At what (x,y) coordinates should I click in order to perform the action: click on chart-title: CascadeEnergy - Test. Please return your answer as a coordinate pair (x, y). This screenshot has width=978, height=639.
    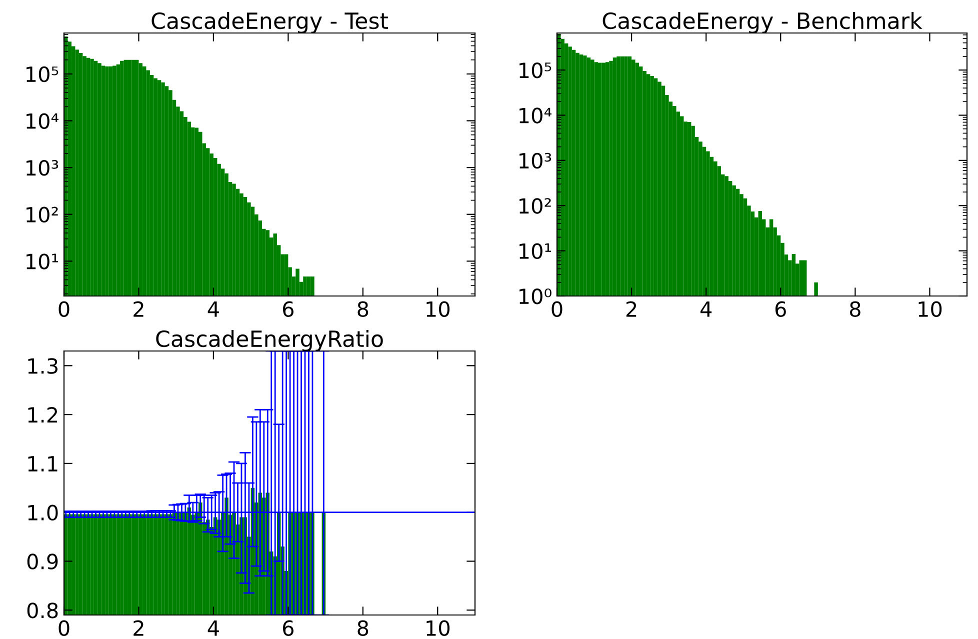
    Looking at the image, I should click on (270, 23).